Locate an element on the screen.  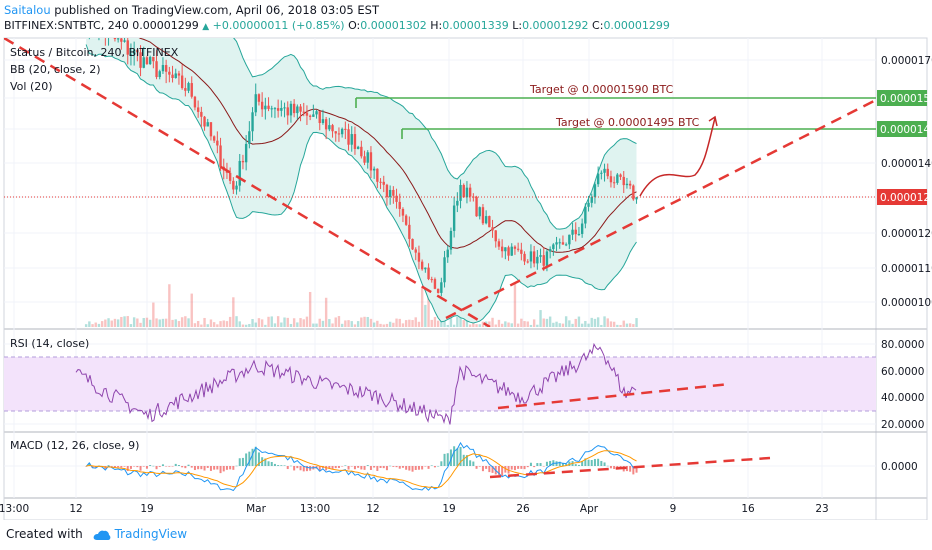
projection-curve is located at coordinates (677, 157).